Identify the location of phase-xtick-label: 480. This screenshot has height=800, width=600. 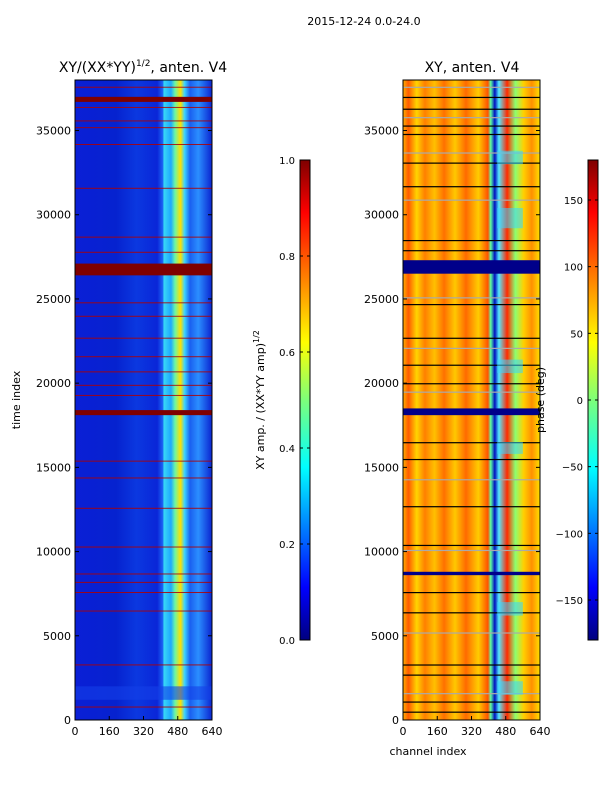
(505, 731).